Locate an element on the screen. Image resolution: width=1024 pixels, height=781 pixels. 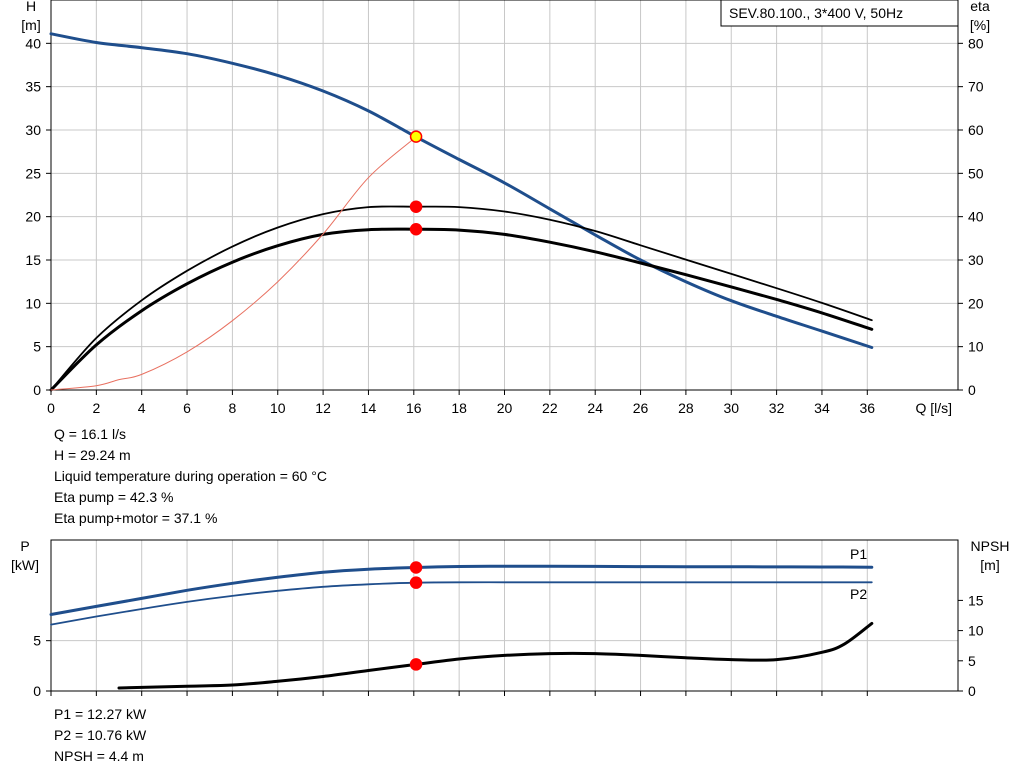
x-axis-label: Q [l/s] is located at coordinates (933, 408).